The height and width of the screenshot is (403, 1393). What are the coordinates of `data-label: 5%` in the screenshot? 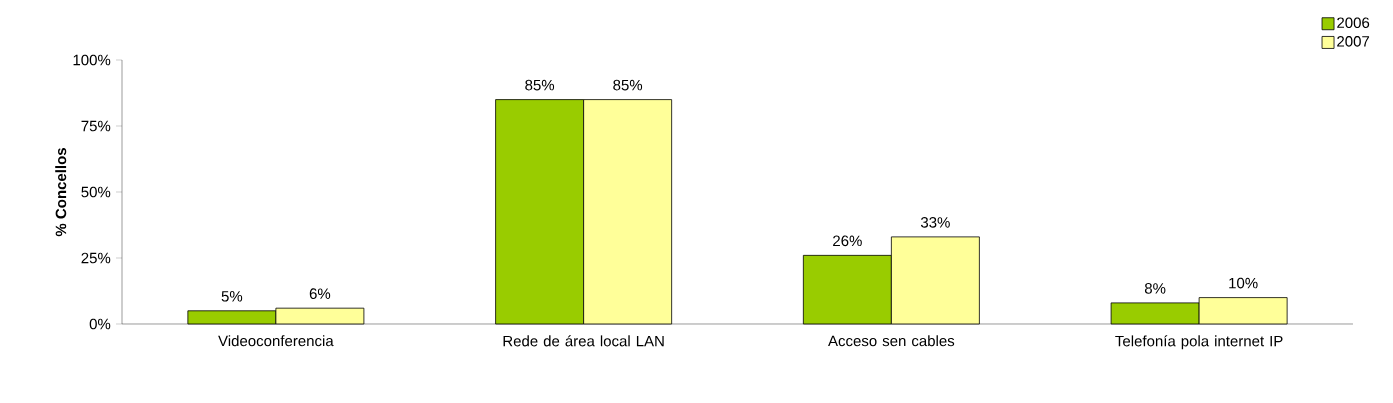 It's located at (232, 296).